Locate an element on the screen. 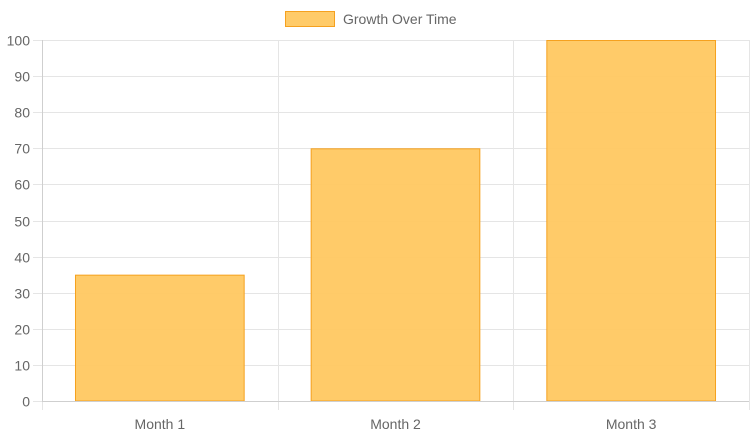 This screenshot has width=750, height=437. y-tick-label: 60 is located at coordinates (22, 185).